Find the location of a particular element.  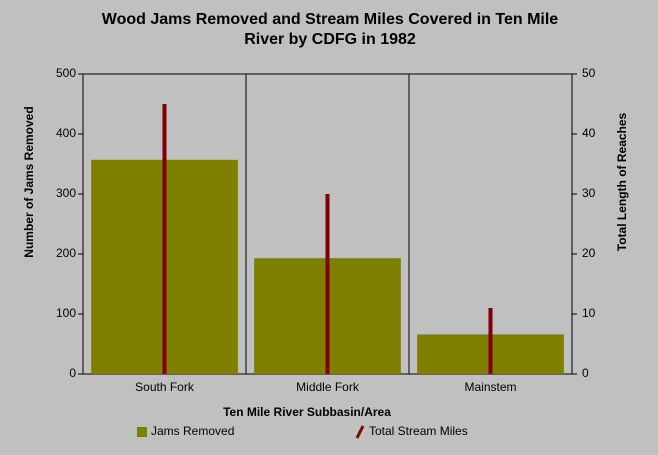

x-axis-label: Ten Mile River Subbasin/Area is located at coordinates (307, 412).